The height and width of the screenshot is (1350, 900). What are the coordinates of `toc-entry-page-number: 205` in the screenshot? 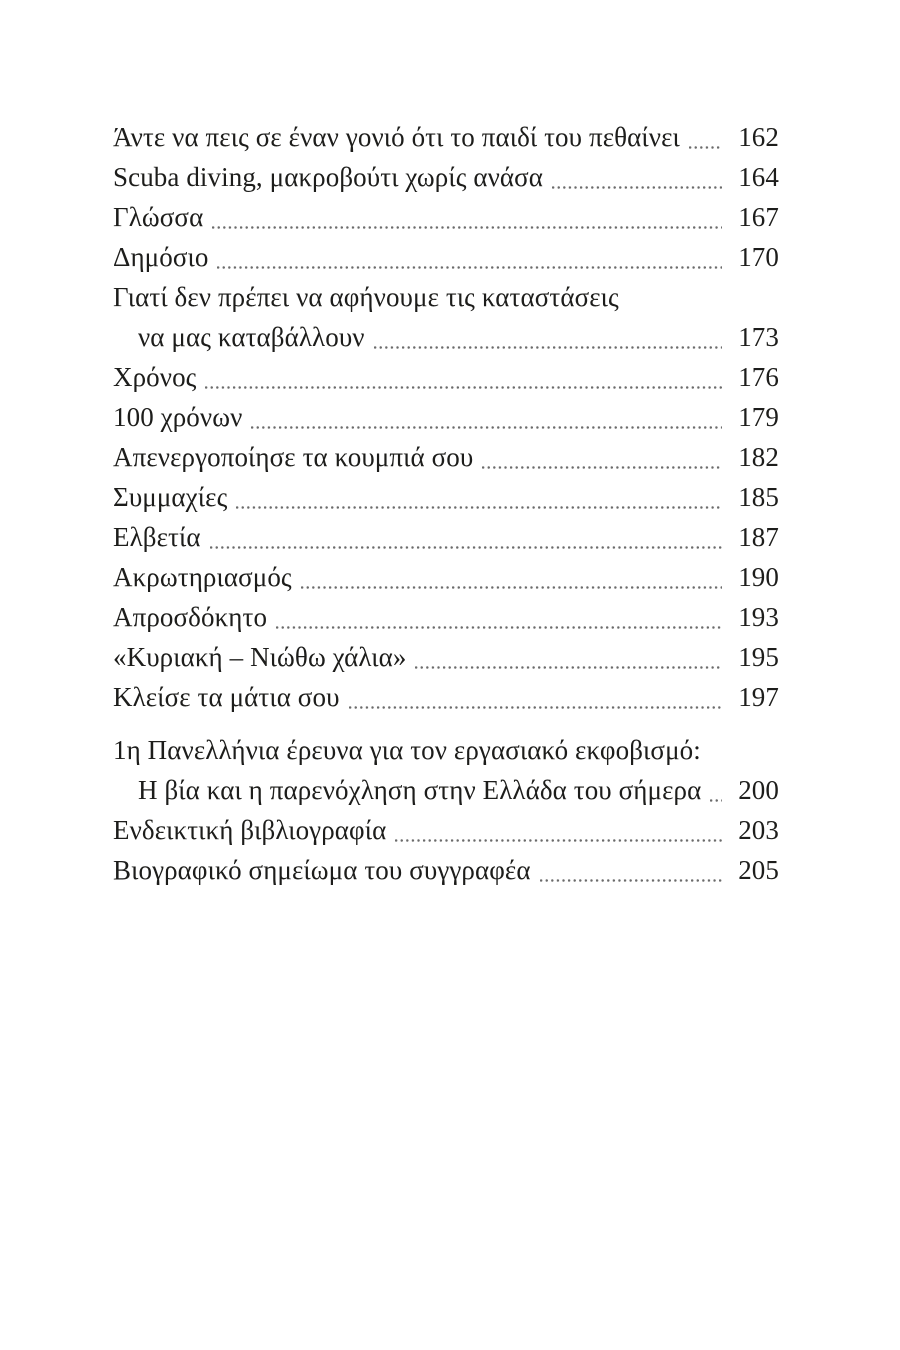 It's located at (758, 870).